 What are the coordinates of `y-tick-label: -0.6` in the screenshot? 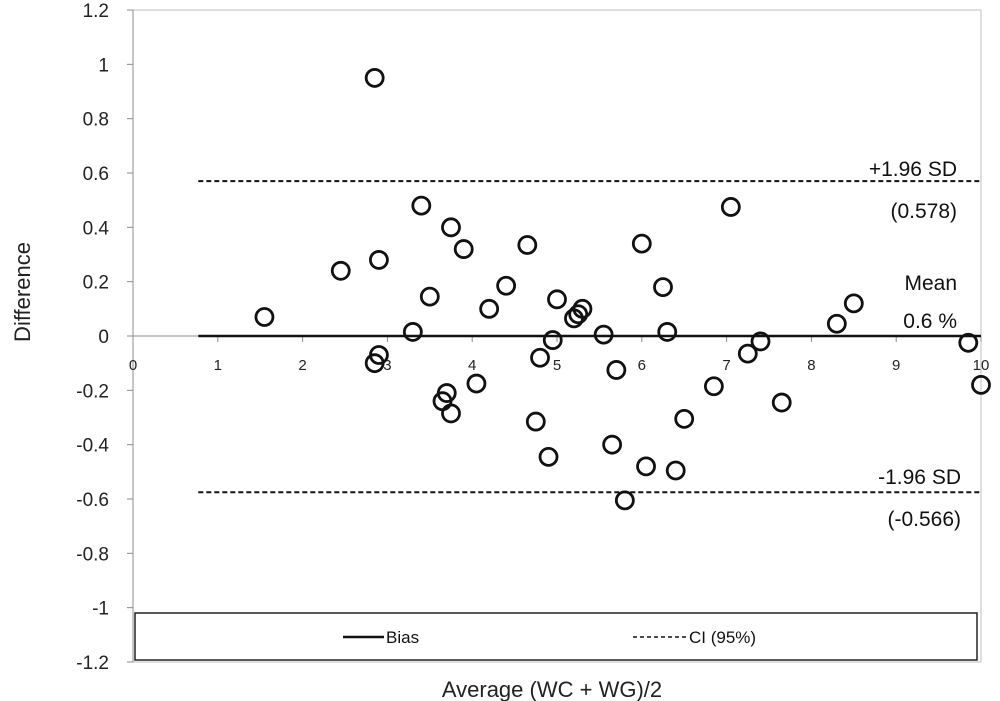 It's located at (92, 500).